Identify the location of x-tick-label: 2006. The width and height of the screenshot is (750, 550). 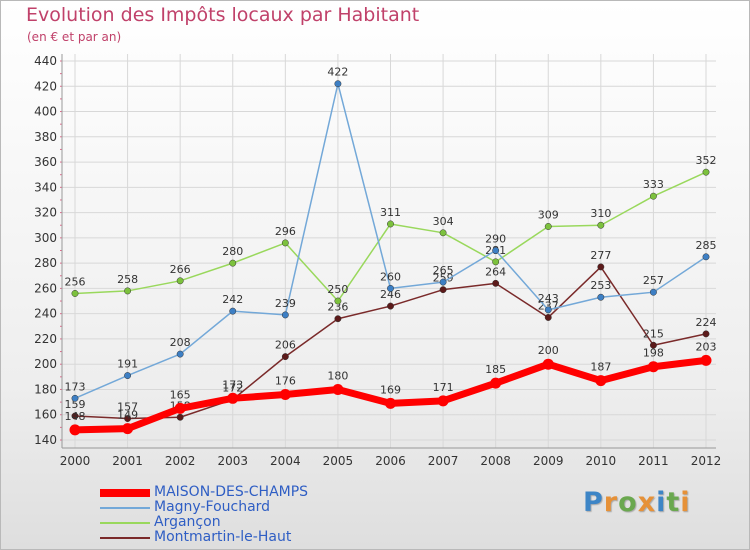
(390, 461).